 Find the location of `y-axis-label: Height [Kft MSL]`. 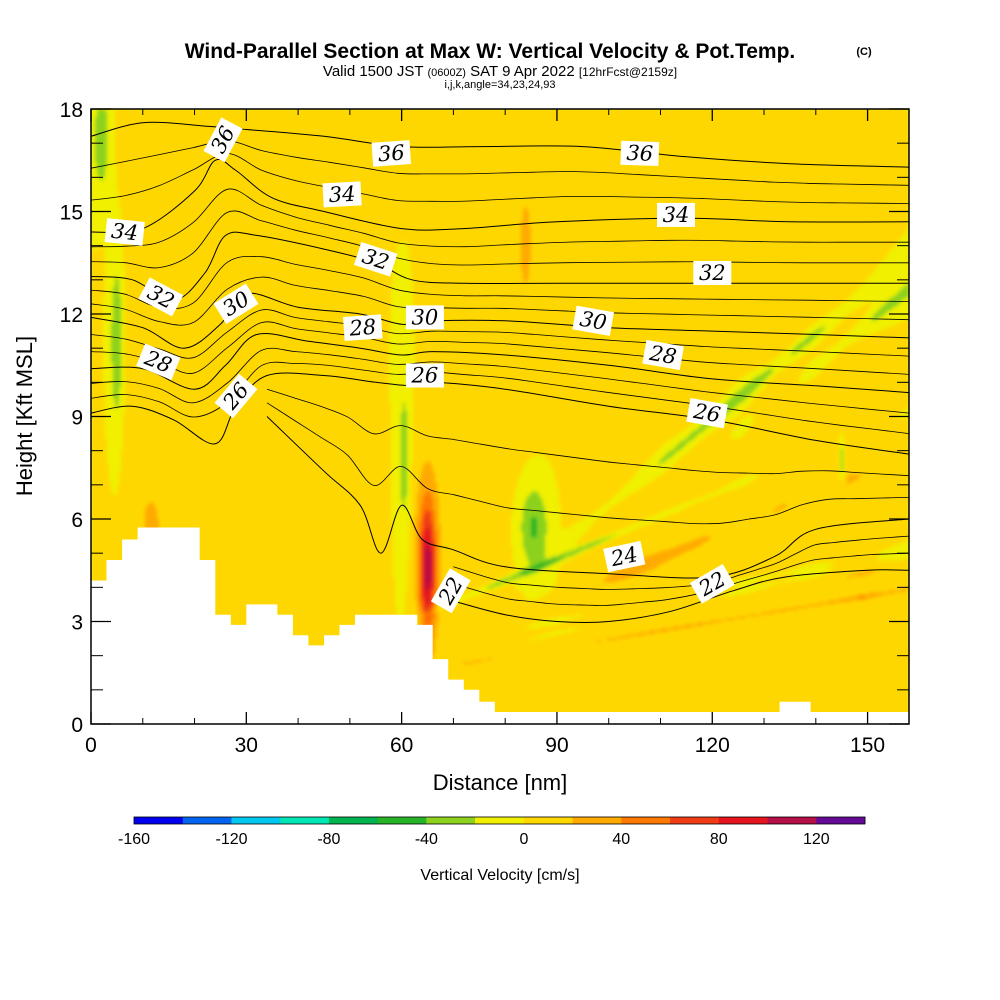

y-axis-label: Height [Kft MSL] is located at coordinates (24, 416).